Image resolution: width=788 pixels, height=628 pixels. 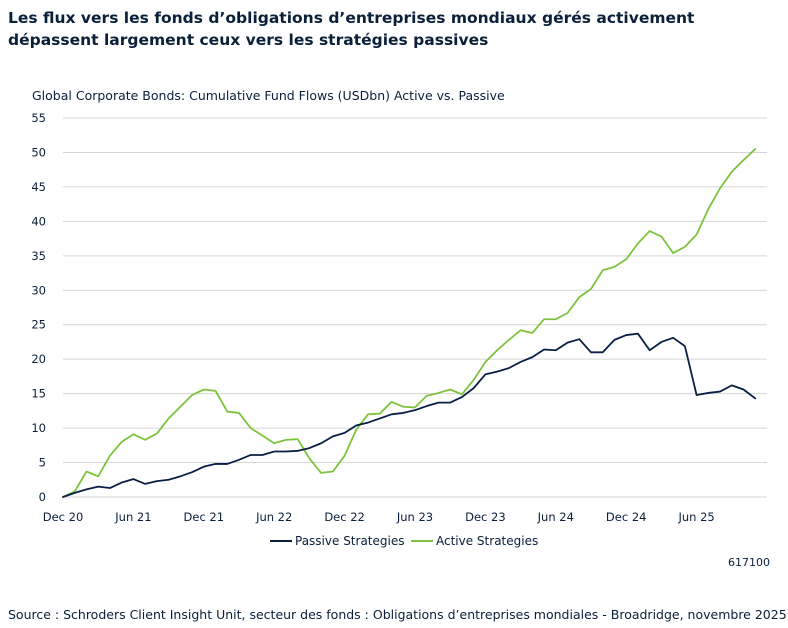 I want to click on x-tick-label: Jun 25, so click(x=695, y=517).